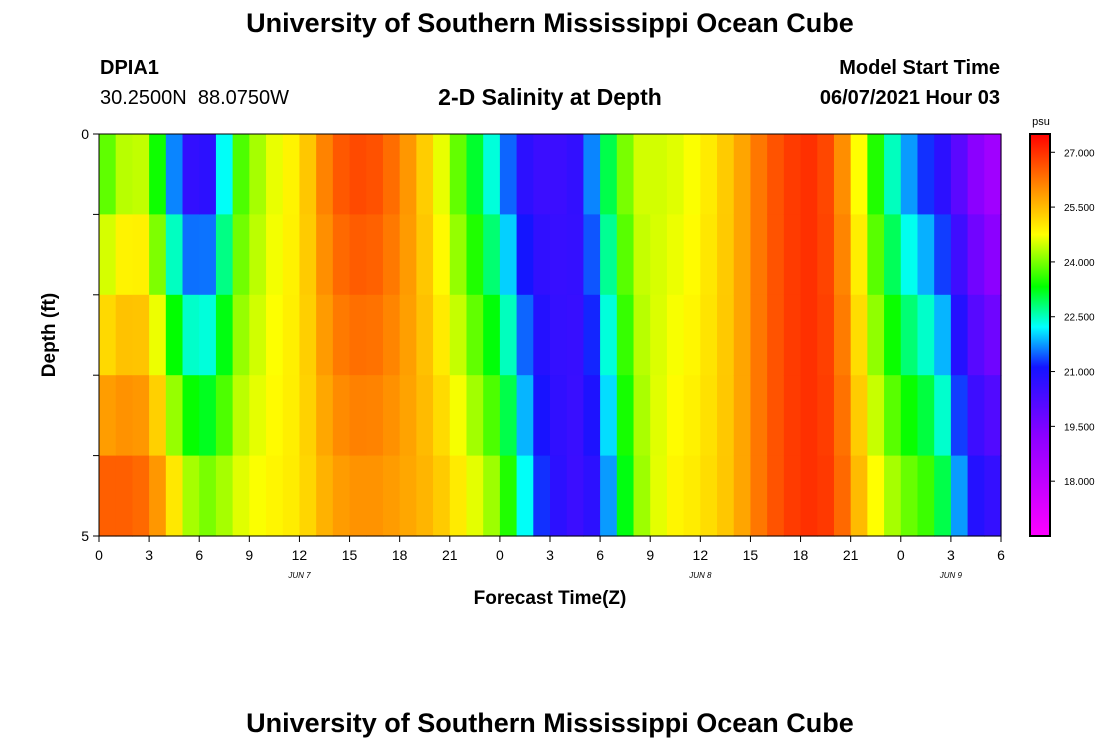 The height and width of the screenshot is (750, 1100). Describe the element at coordinates (801, 555) in the screenshot. I see `x-tick-label: 18` at that location.